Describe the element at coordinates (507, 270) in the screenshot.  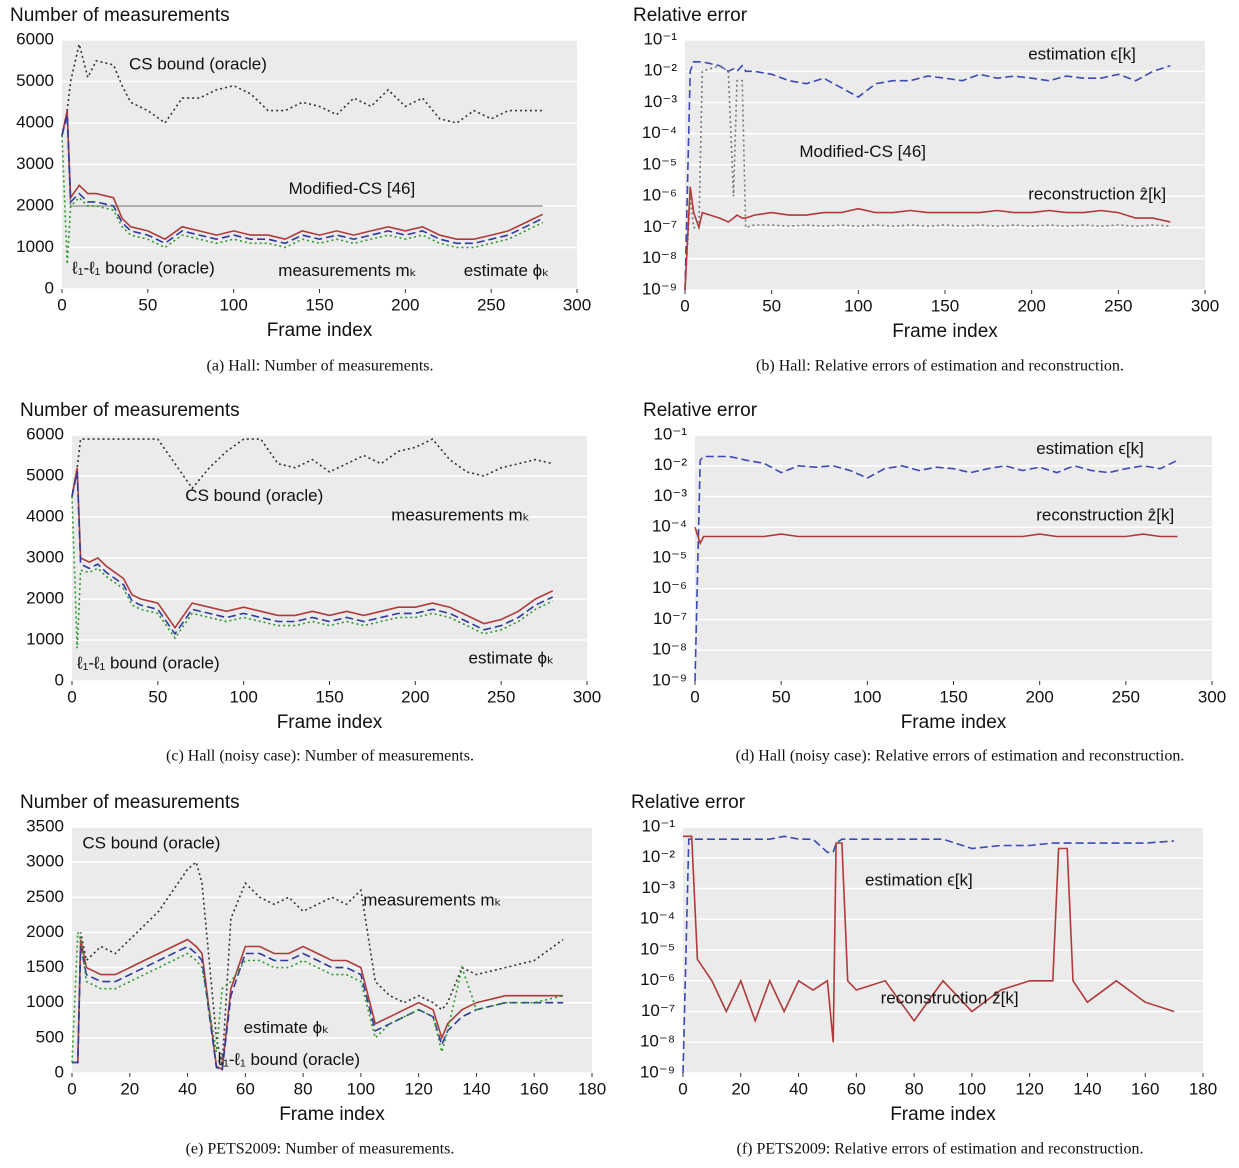
I see `series-label: estimate ϕₖ` at that location.